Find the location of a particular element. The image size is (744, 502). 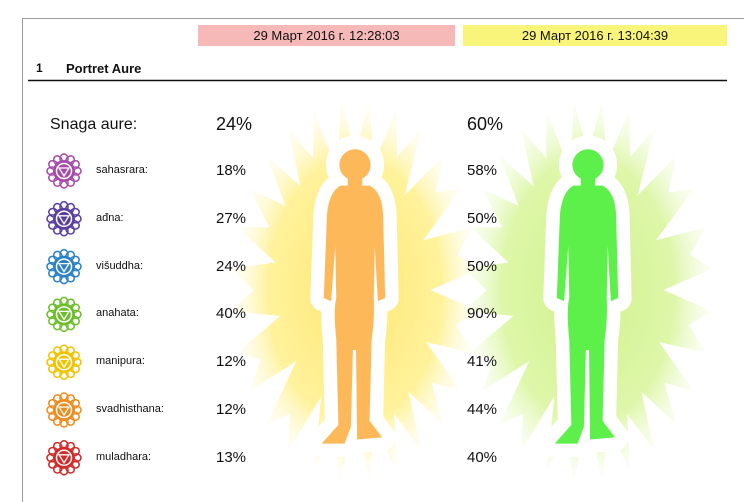

section-title: Portret Aure is located at coordinates (104, 68).